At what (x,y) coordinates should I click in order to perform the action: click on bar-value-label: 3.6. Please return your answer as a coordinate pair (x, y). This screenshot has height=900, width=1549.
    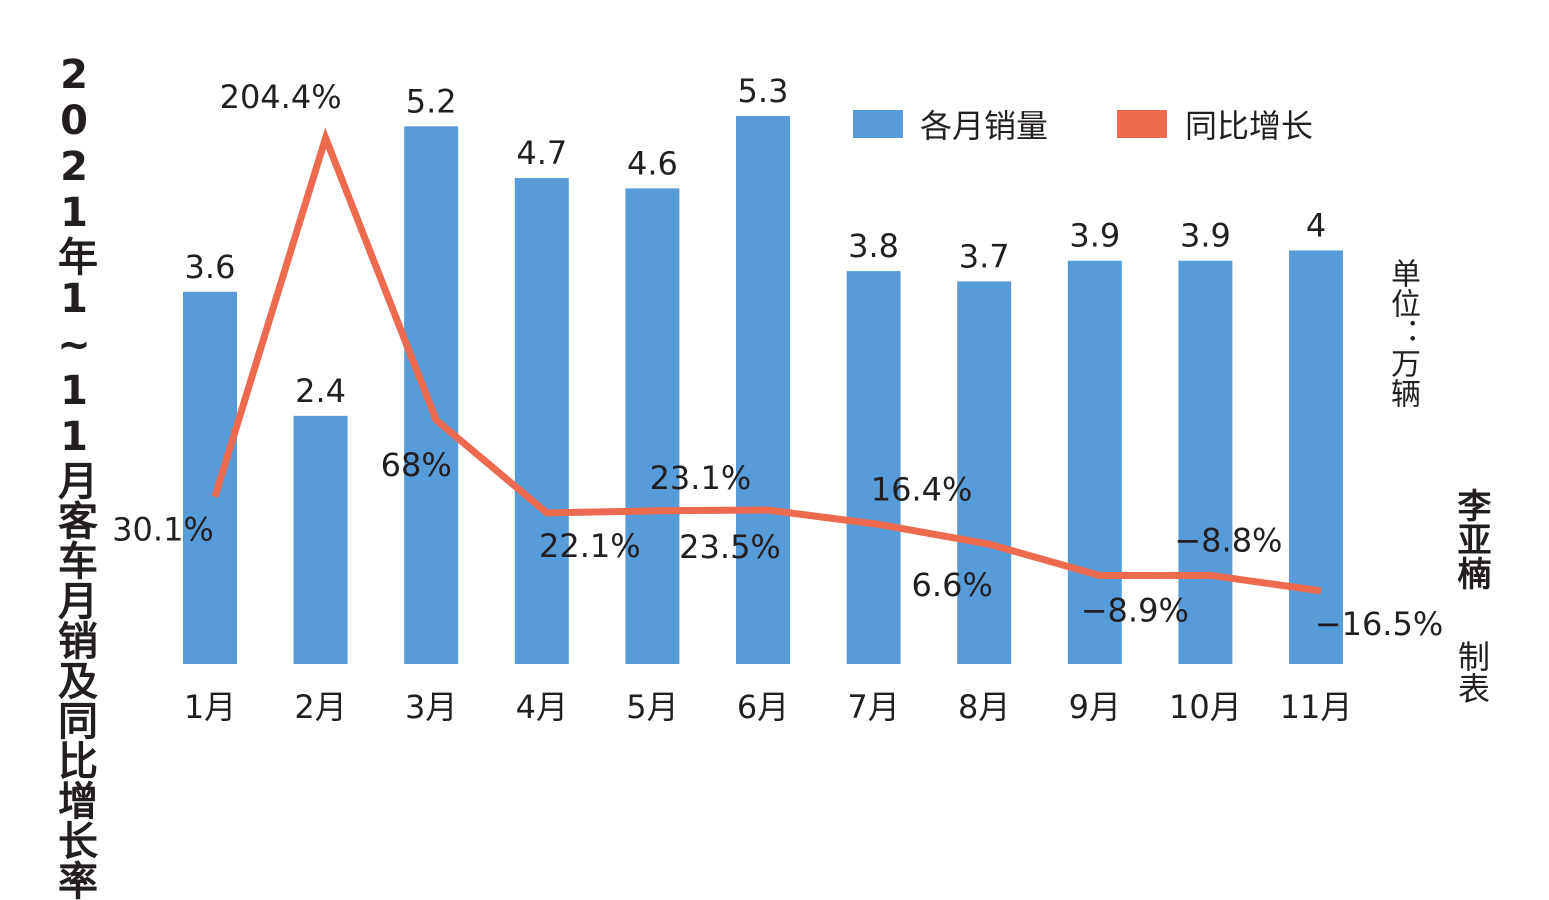
    Looking at the image, I should click on (210, 267).